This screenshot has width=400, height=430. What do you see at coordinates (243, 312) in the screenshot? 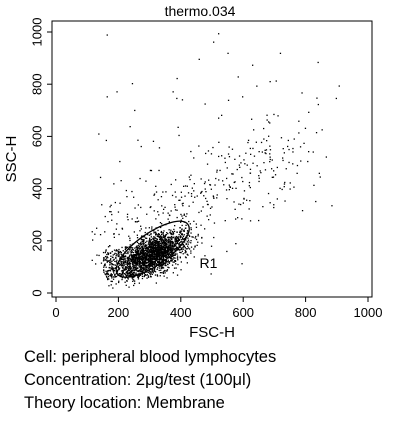
I see `x-tick-label: 600` at bounding box center [243, 312].